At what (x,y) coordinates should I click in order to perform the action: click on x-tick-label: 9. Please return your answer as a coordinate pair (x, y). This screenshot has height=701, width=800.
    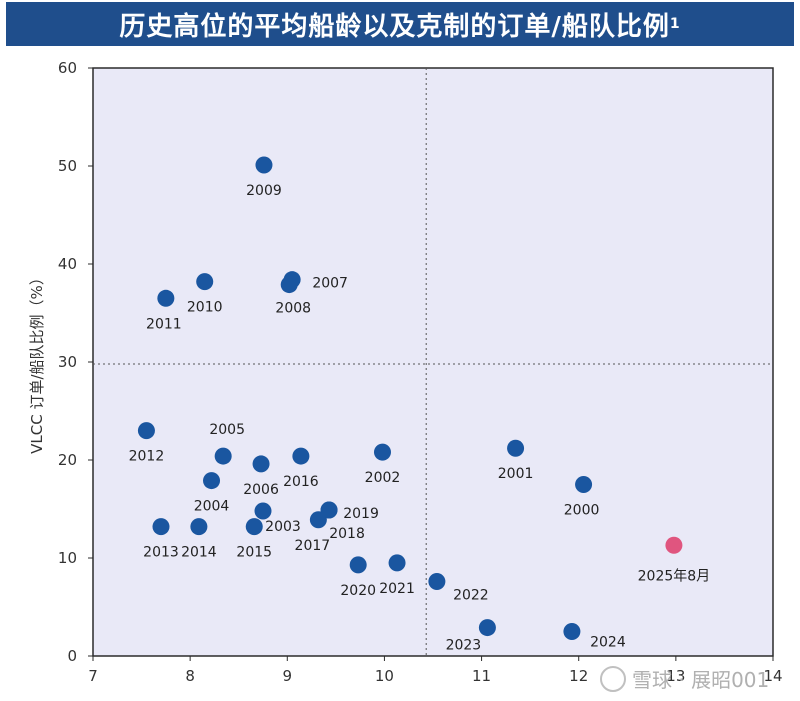
    Looking at the image, I should click on (288, 676).